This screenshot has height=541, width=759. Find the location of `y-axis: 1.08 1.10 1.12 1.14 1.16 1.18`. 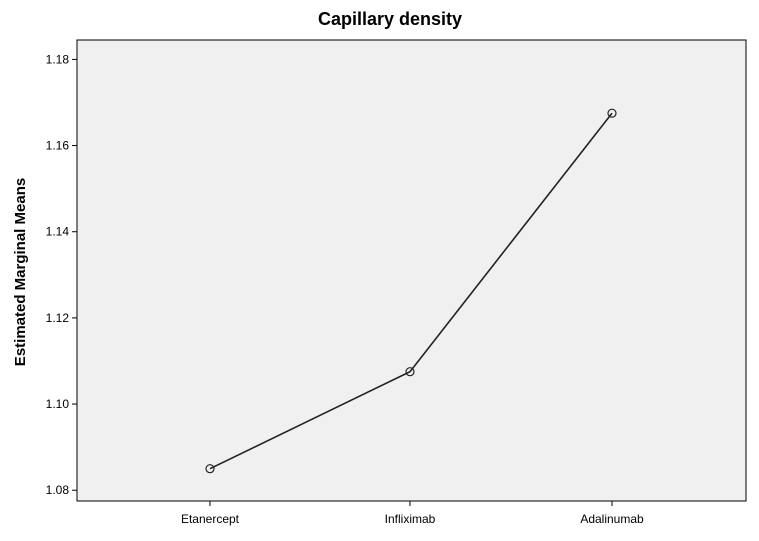

y-axis: 1.08 1.10 1.12 1.14 1.16 1.18 is located at coordinates (61, 274).